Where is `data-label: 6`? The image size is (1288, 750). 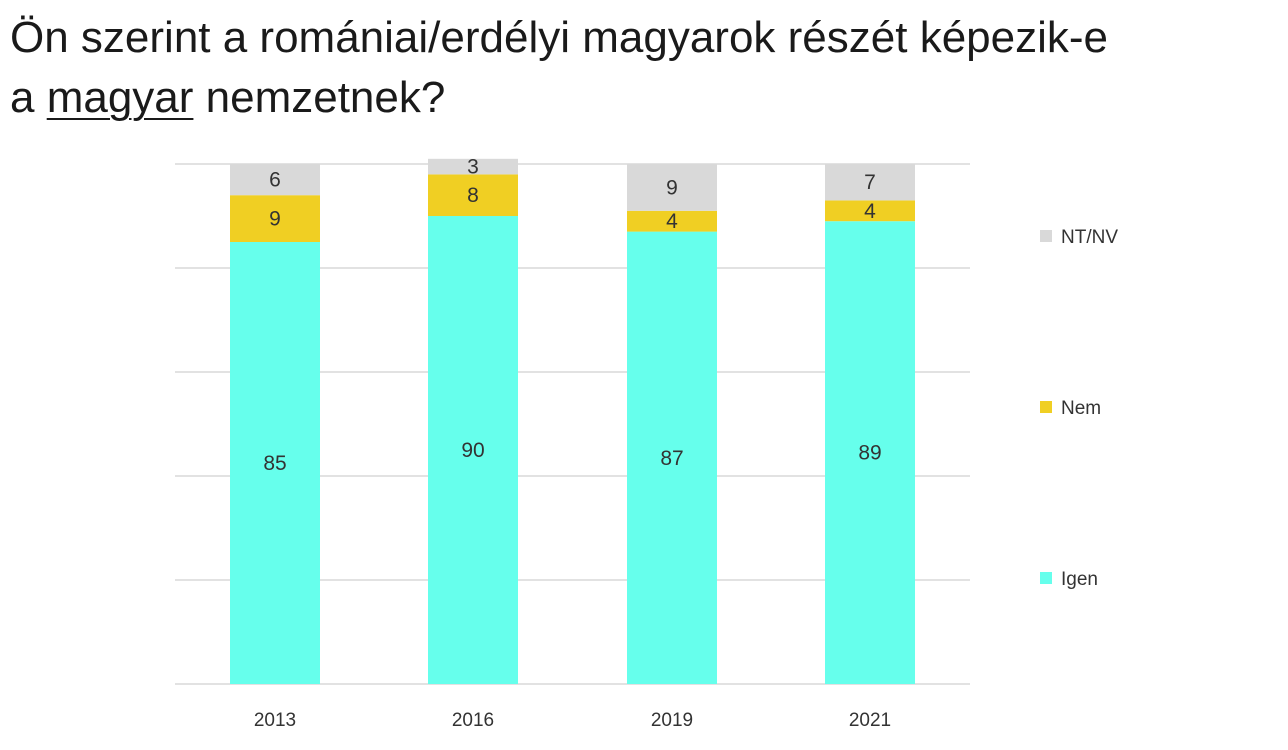 data-label: 6 is located at coordinates (275, 180).